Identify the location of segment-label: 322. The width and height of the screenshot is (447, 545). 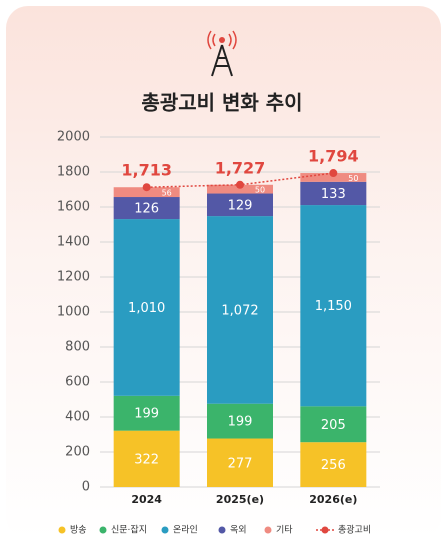
(146, 459).